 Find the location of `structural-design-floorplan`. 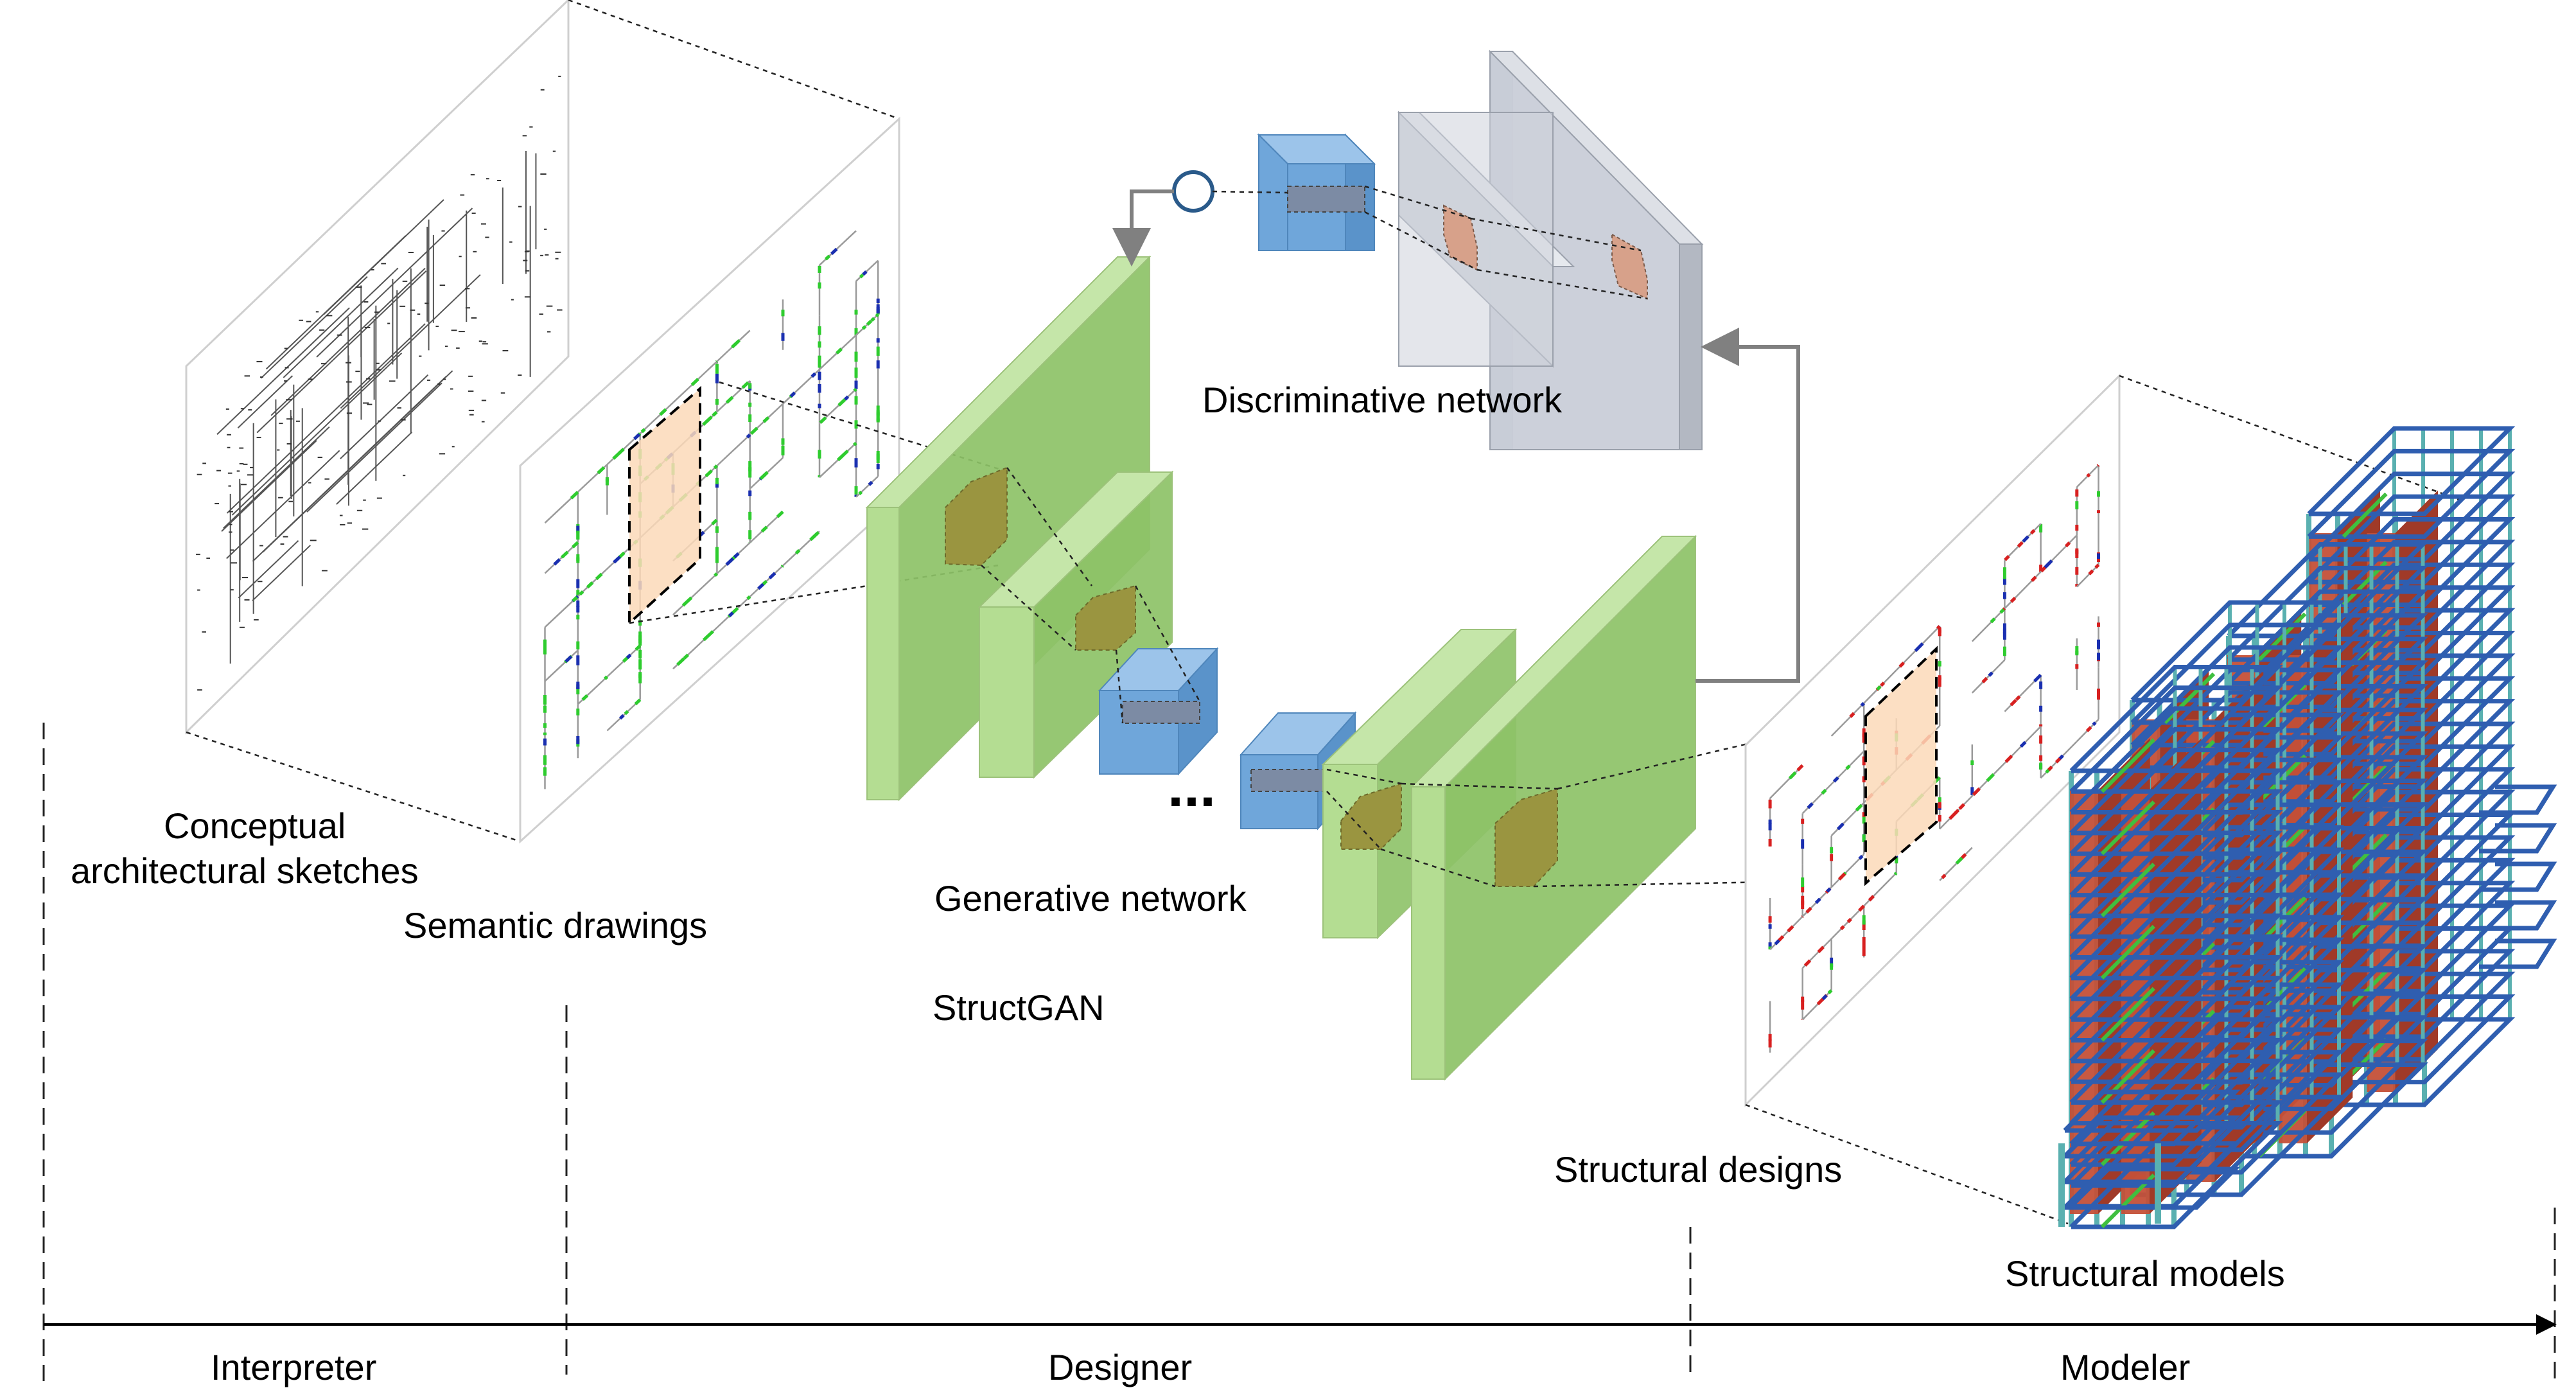

structural-design-floorplan is located at coordinates (1934, 758).